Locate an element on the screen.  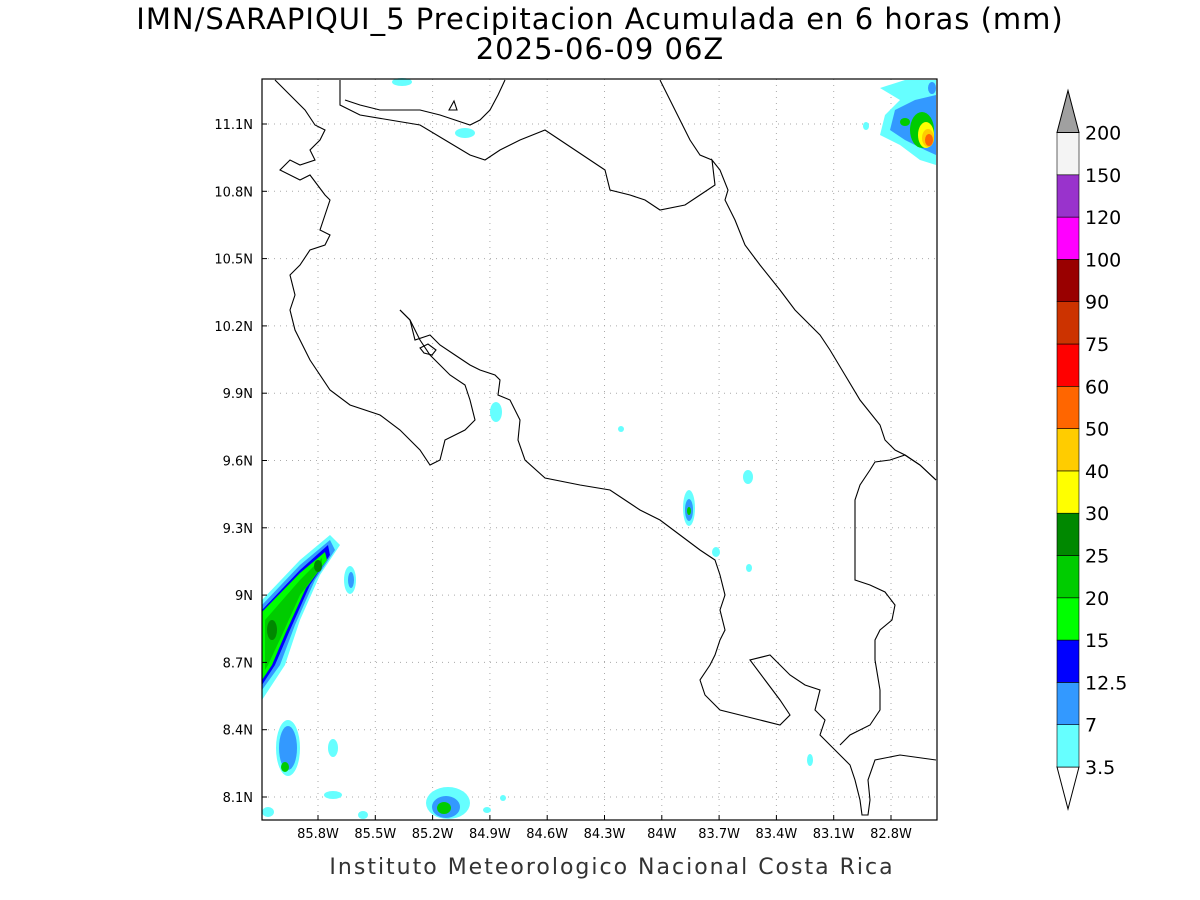
islet is located at coordinates (453, 105).